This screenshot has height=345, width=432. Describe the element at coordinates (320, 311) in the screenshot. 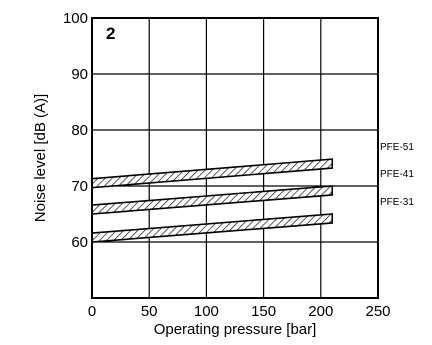

I see `x-tick-label: 200` at that location.